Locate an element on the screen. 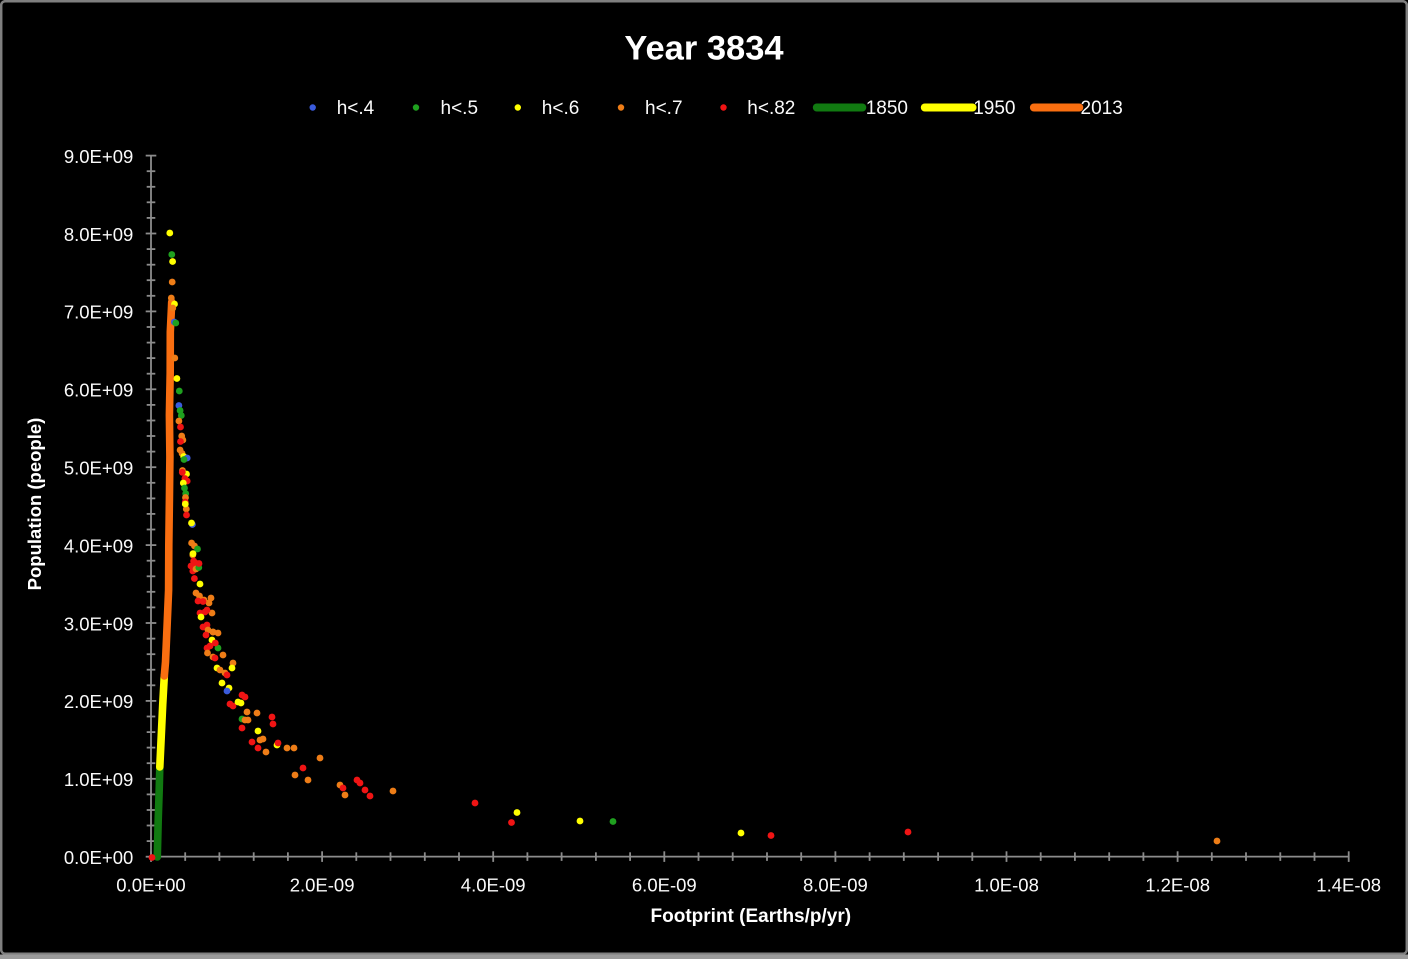  svg-text: 9.0E+09 is located at coordinates (98, 156).